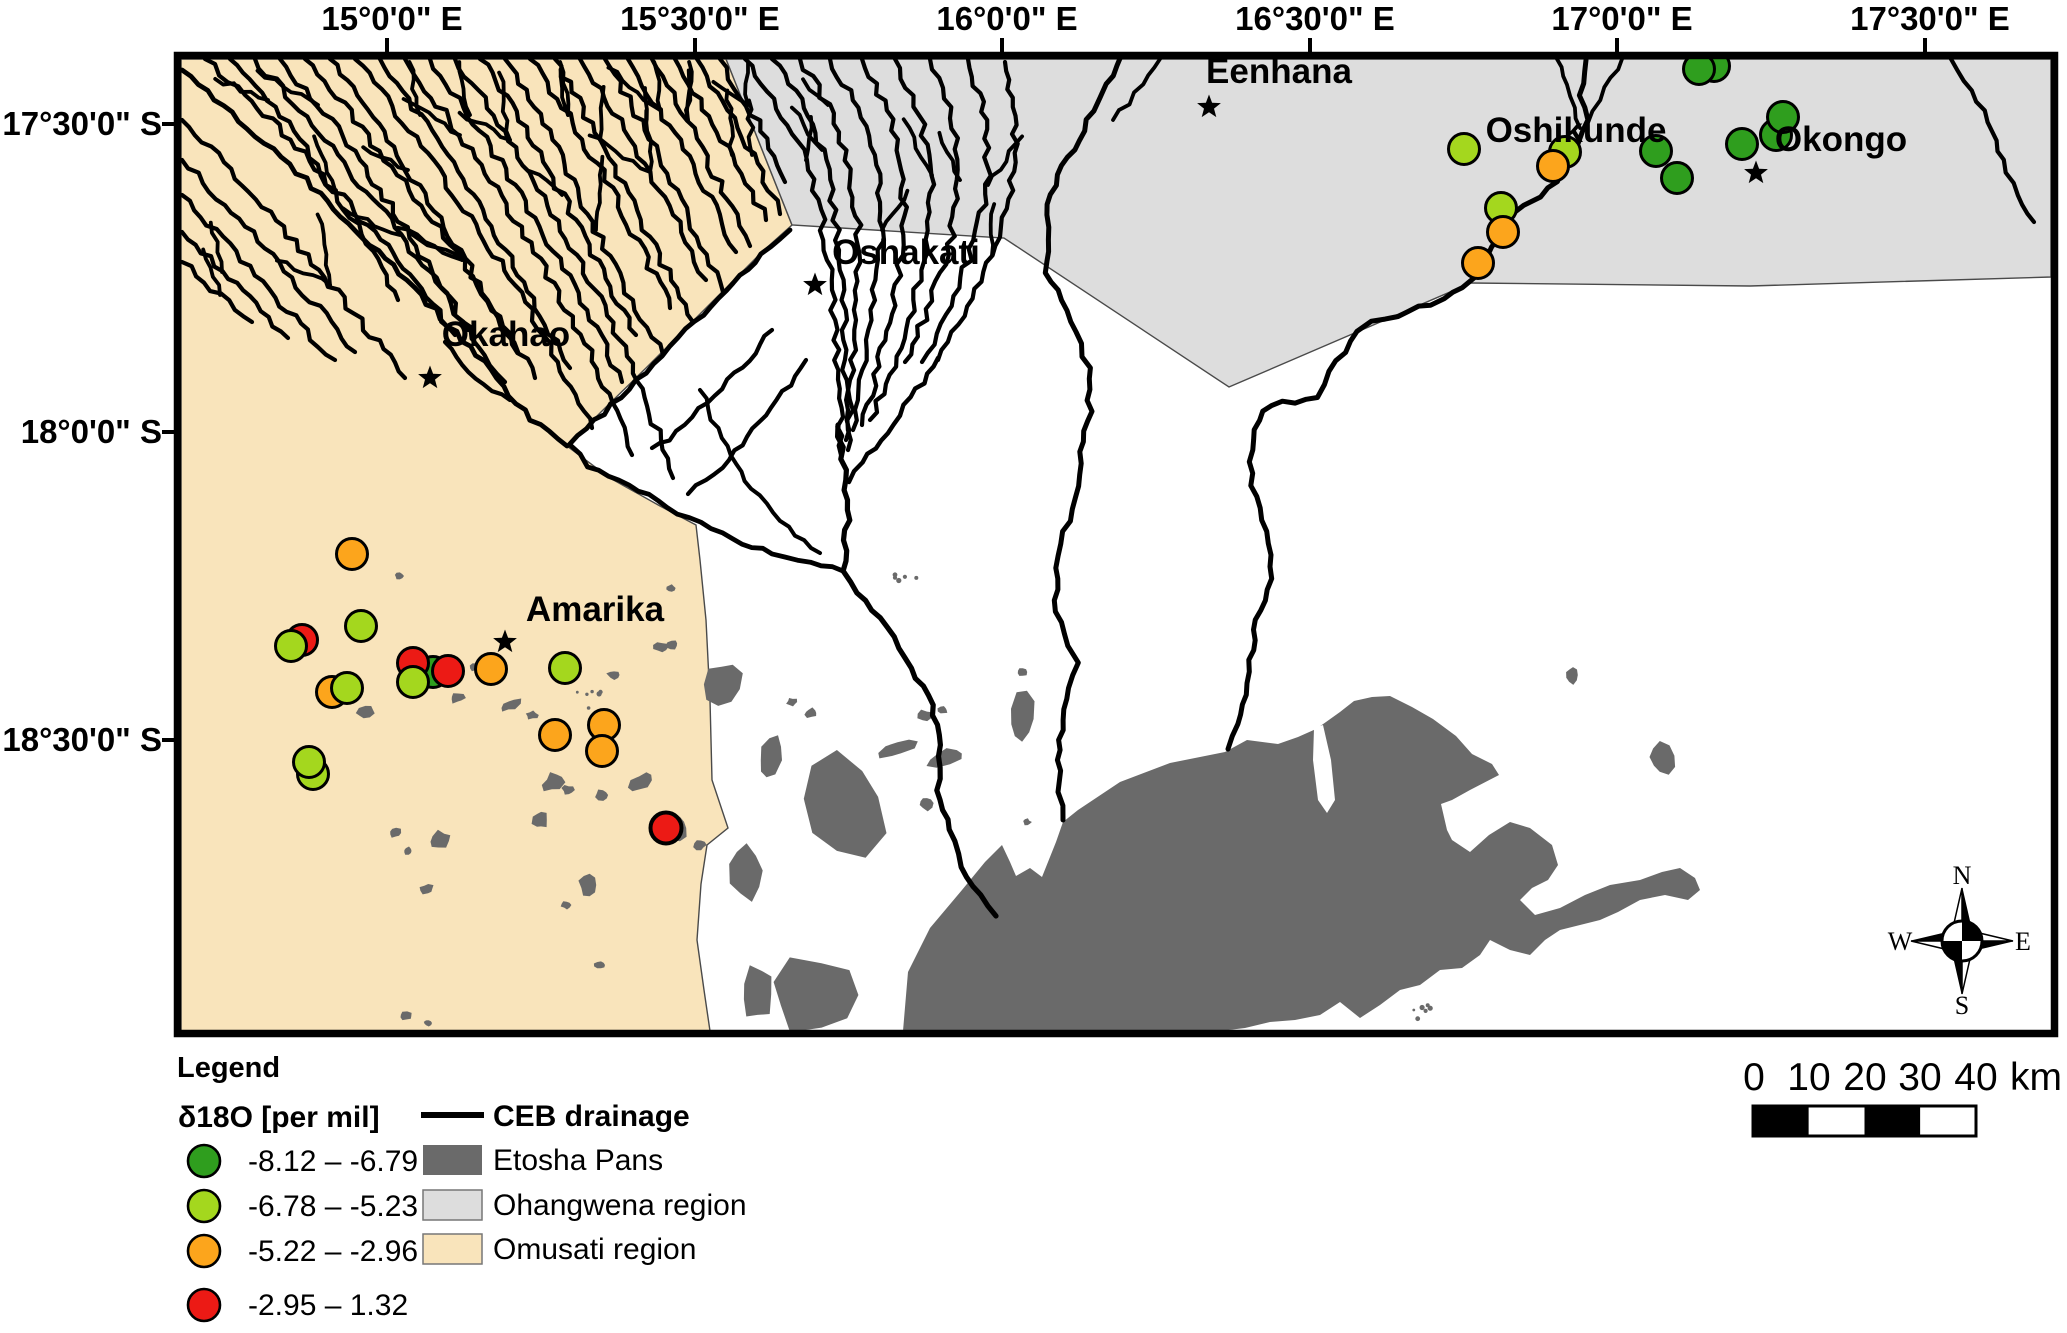  I want to click on svg-text: δ18O [per mil], so click(279, 1117).